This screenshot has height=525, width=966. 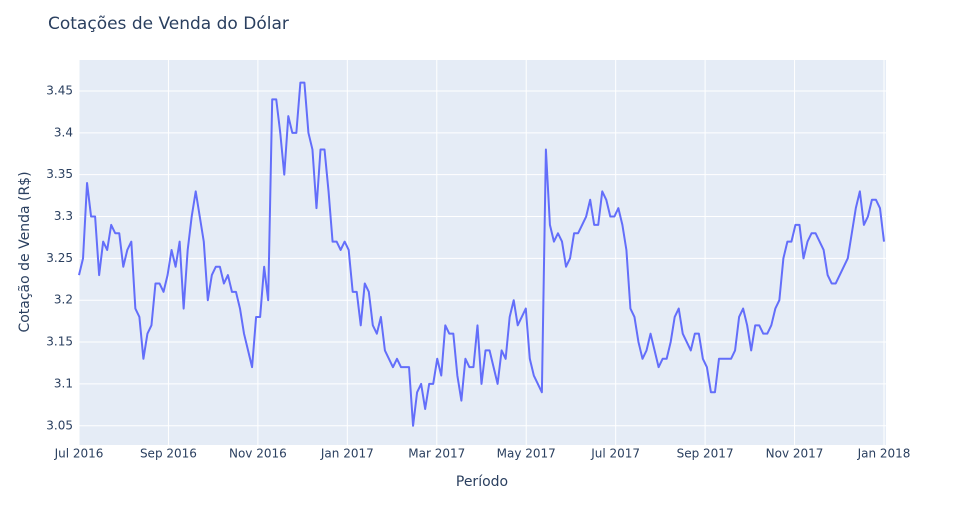 I want to click on x-tick-label: Jan 2018, so click(x=884, y=454).